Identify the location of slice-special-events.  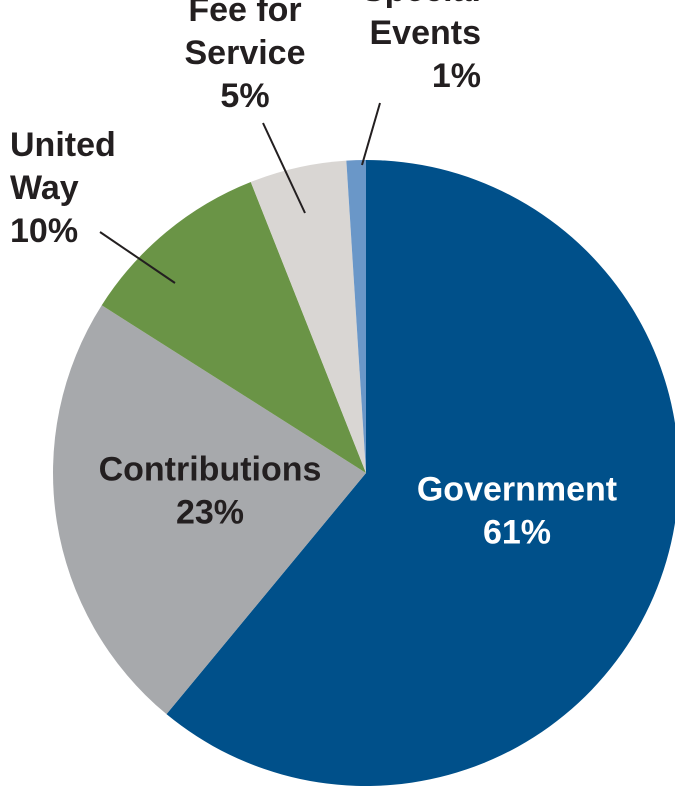
(356, 316).